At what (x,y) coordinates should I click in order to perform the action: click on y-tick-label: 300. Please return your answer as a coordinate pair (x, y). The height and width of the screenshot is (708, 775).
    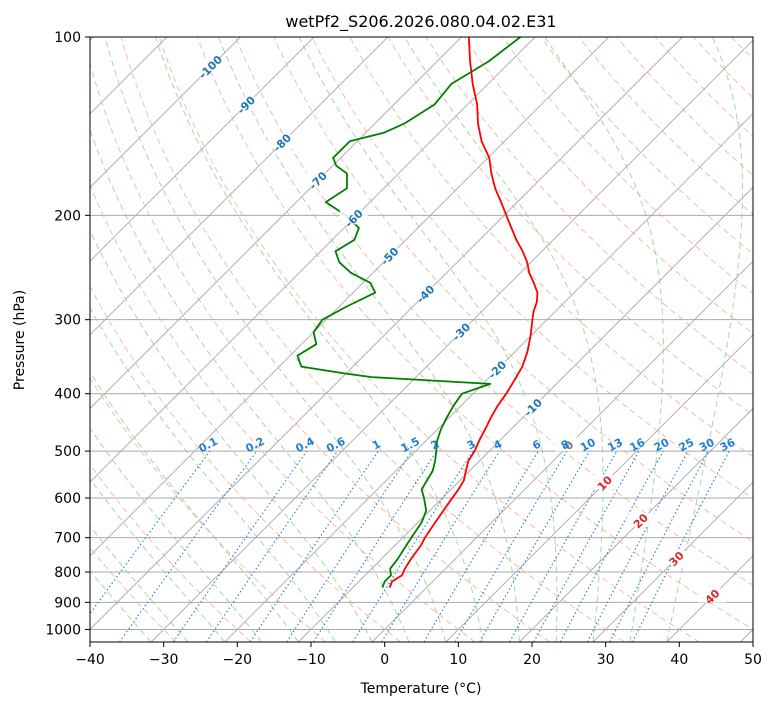
    Looking at the image, I should click on (67, 321).